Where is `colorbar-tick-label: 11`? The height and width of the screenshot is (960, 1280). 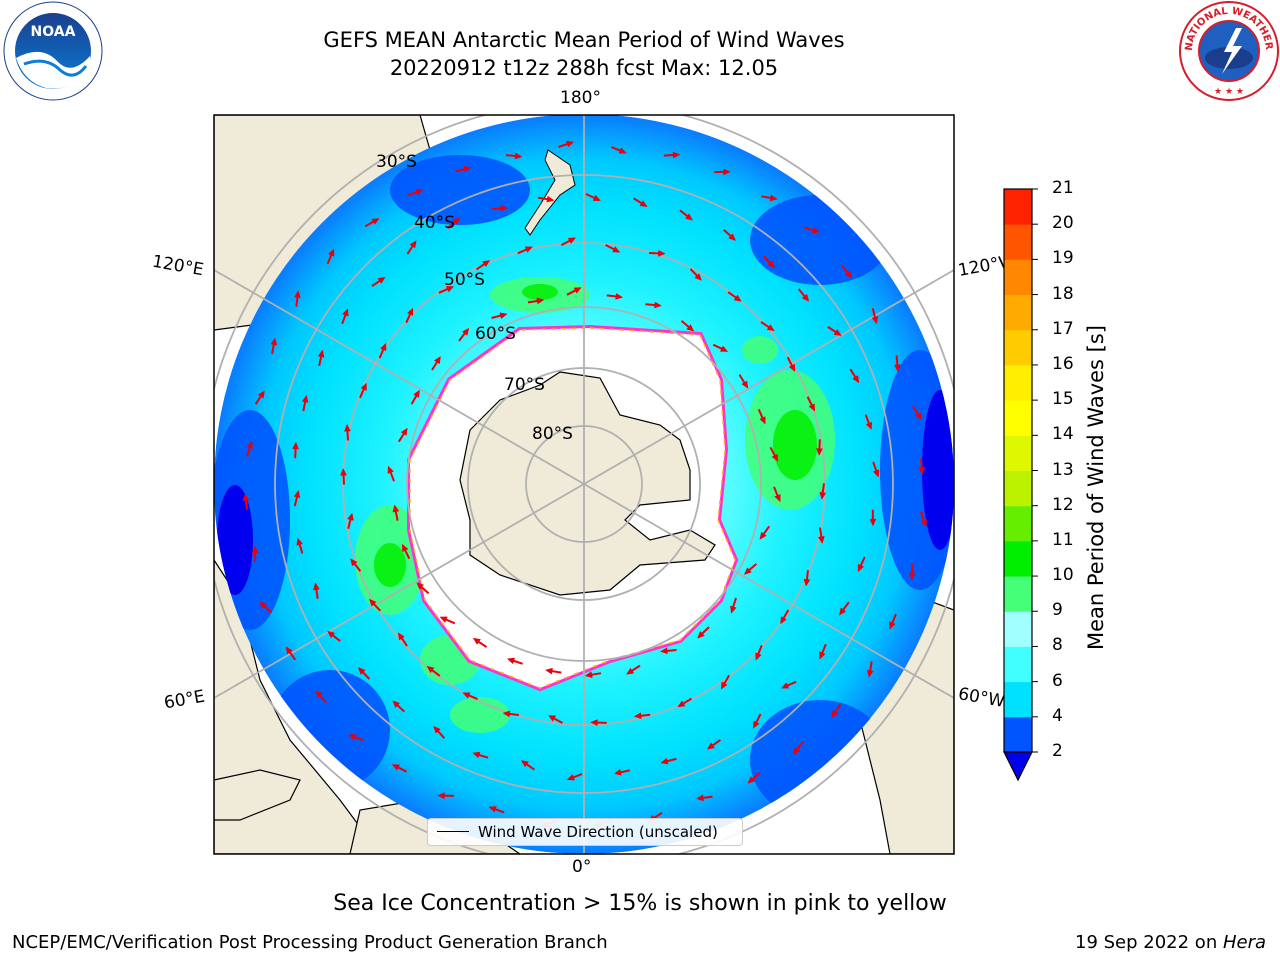
colorbar-tick-label: 11 is located at coordinates (1063, 539).